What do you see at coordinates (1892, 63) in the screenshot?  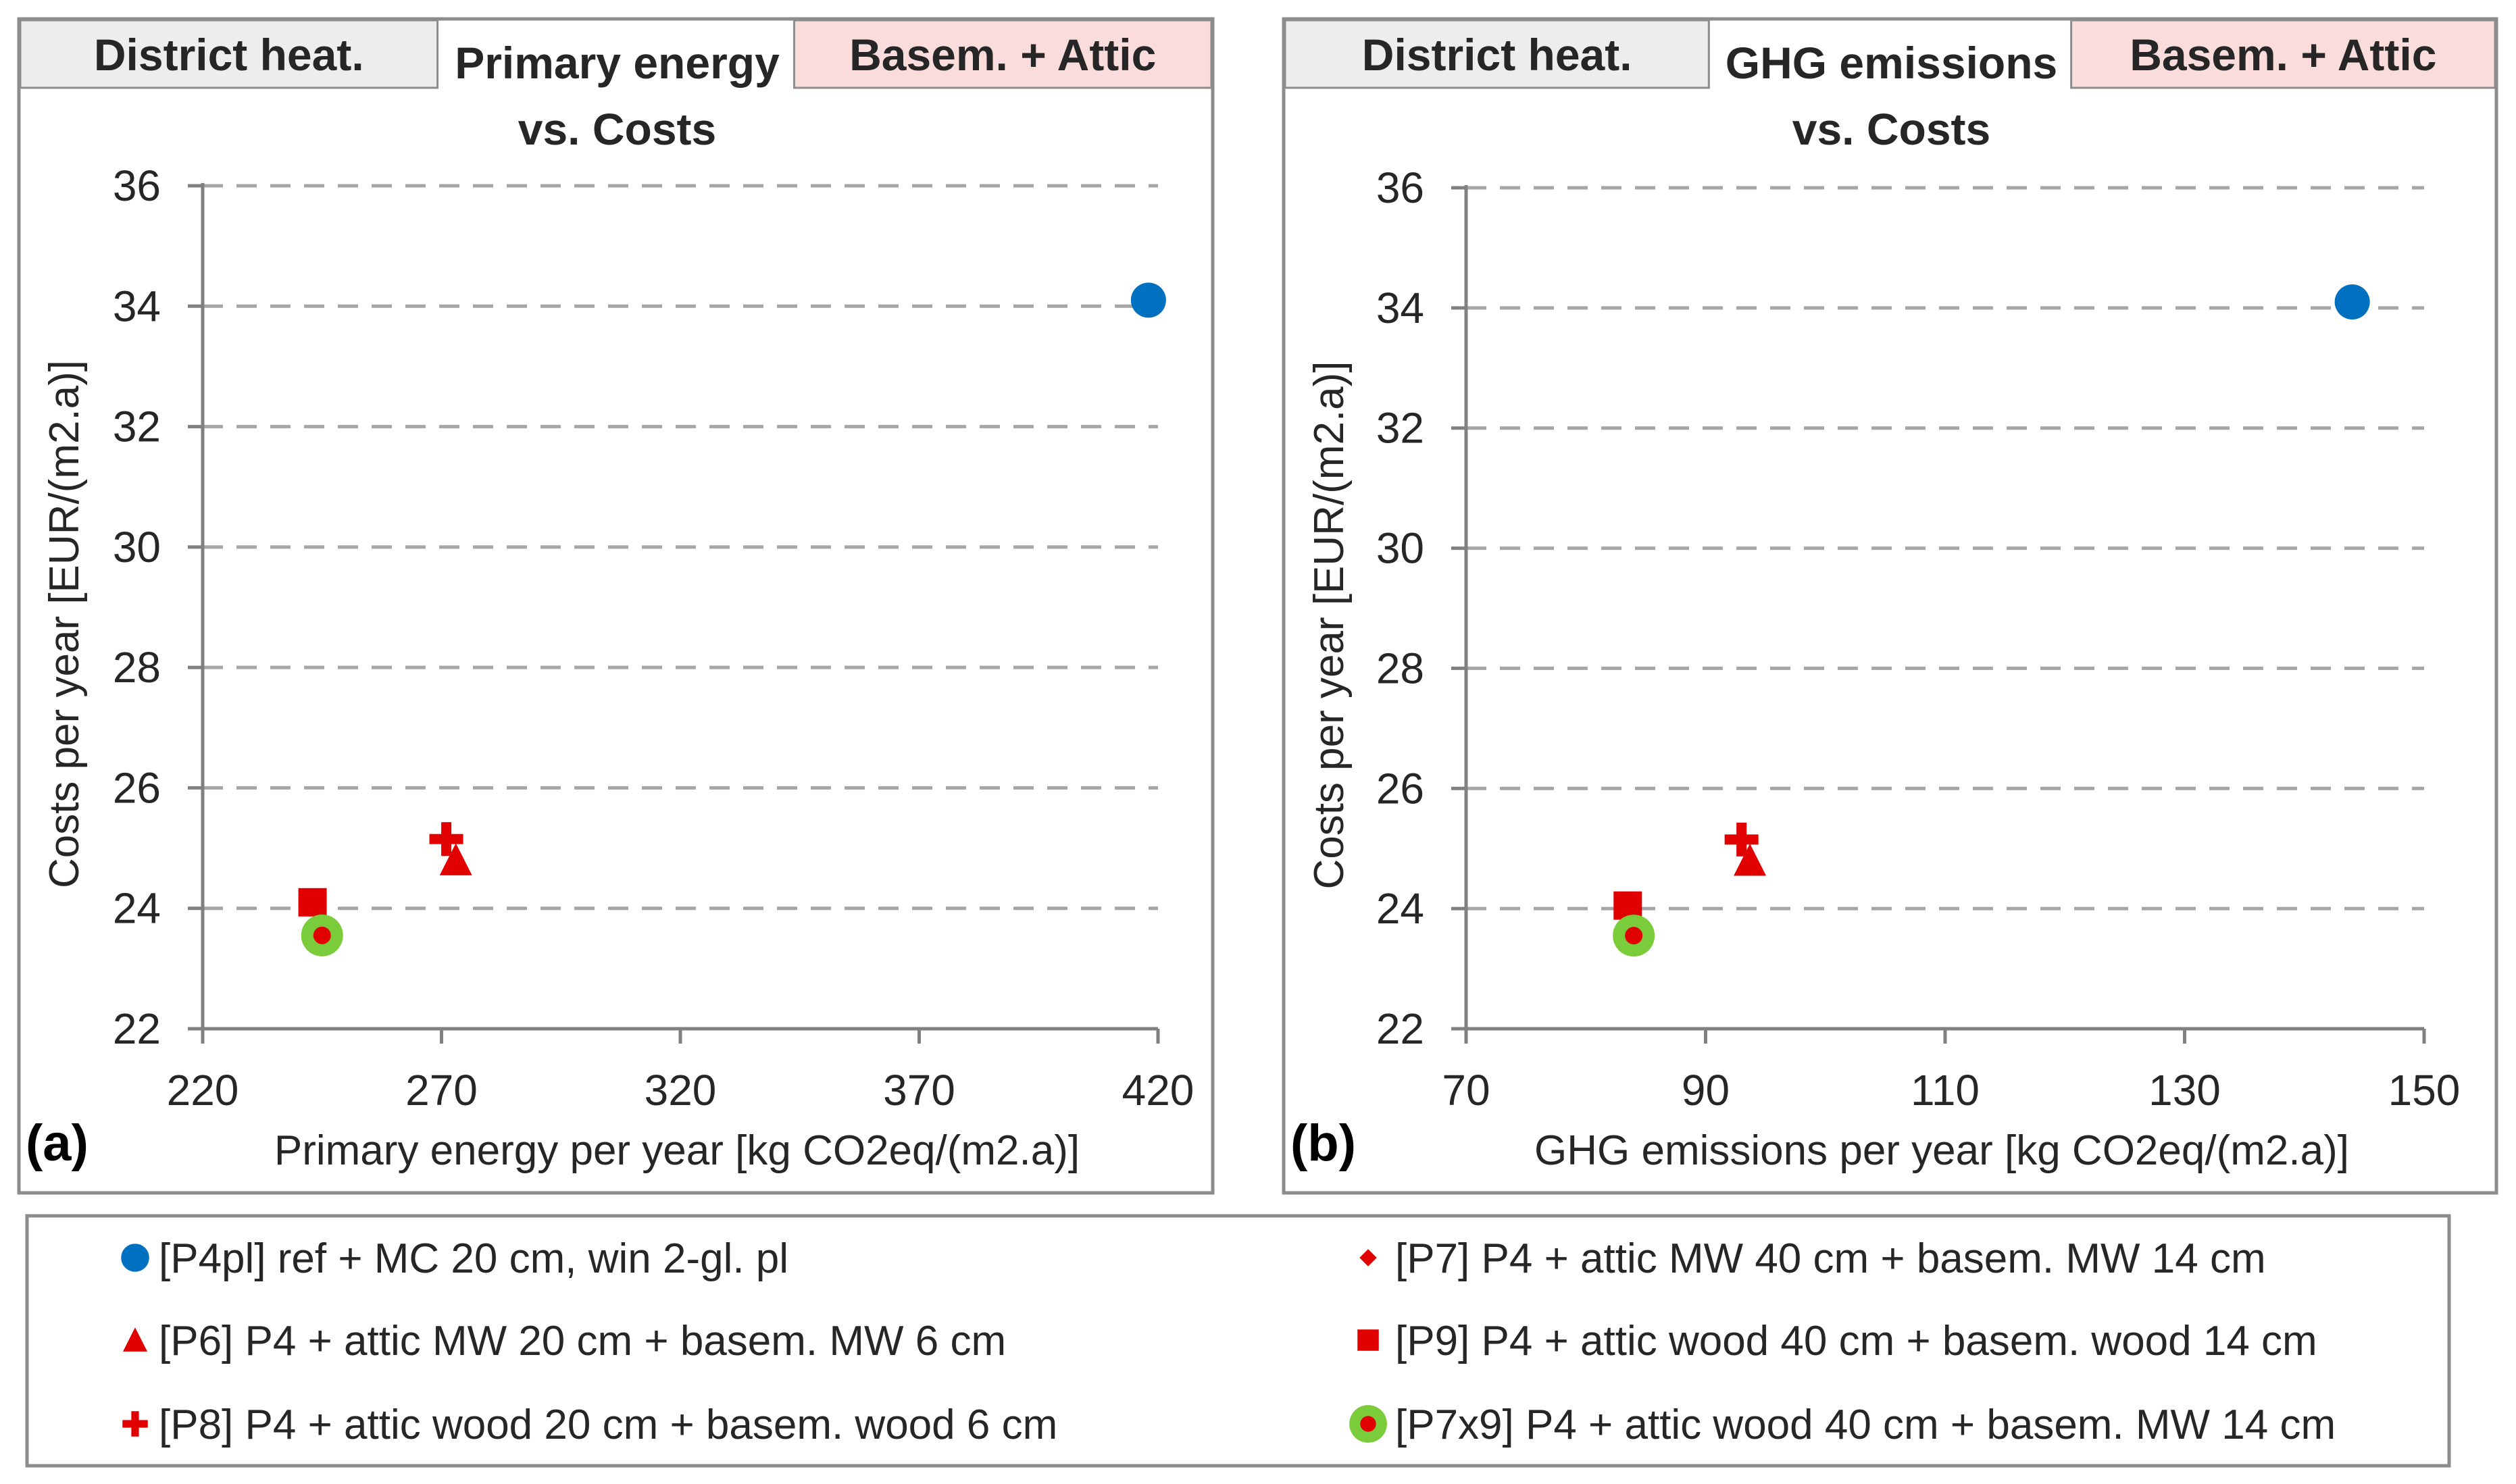 I see `chart-b-title-line-1: GHG emissions` at bounding box center [1892, 63].